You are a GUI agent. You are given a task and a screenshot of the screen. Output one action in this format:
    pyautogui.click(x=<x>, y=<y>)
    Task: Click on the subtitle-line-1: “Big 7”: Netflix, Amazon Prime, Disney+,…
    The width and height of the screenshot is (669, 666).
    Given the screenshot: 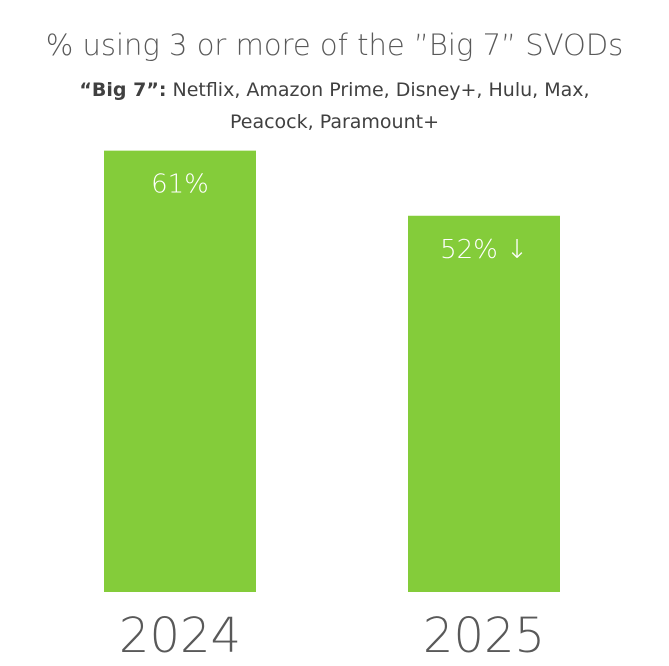 What is the action you would take?
    pyautogui.click(x=334, y=90)
    